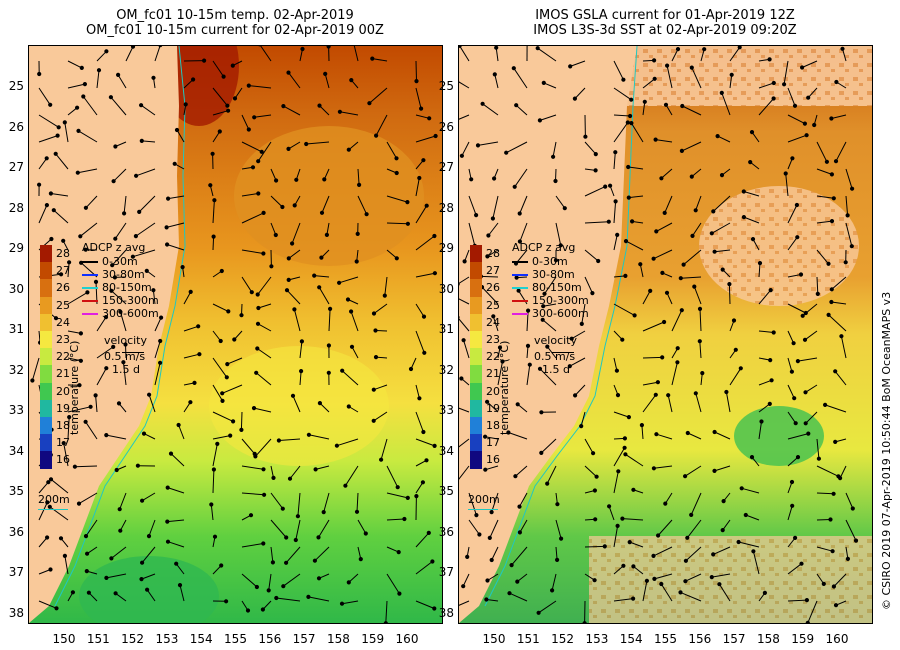 The image size is (900, 650). Describe the element at coordinates (493, 374) in the screenshot. I see `colorbar-tick: 21` at that location.